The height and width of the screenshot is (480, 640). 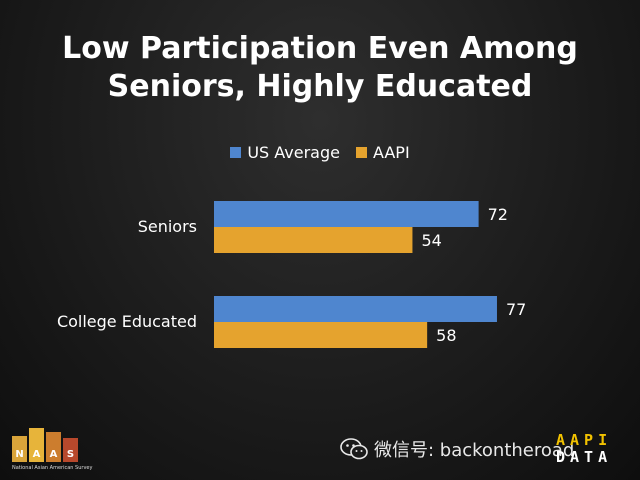 What do you see at coordinates (293, 152) in the screenshot?
I see `legend-label-us-average: US Average` at bounding box center [293, 152].